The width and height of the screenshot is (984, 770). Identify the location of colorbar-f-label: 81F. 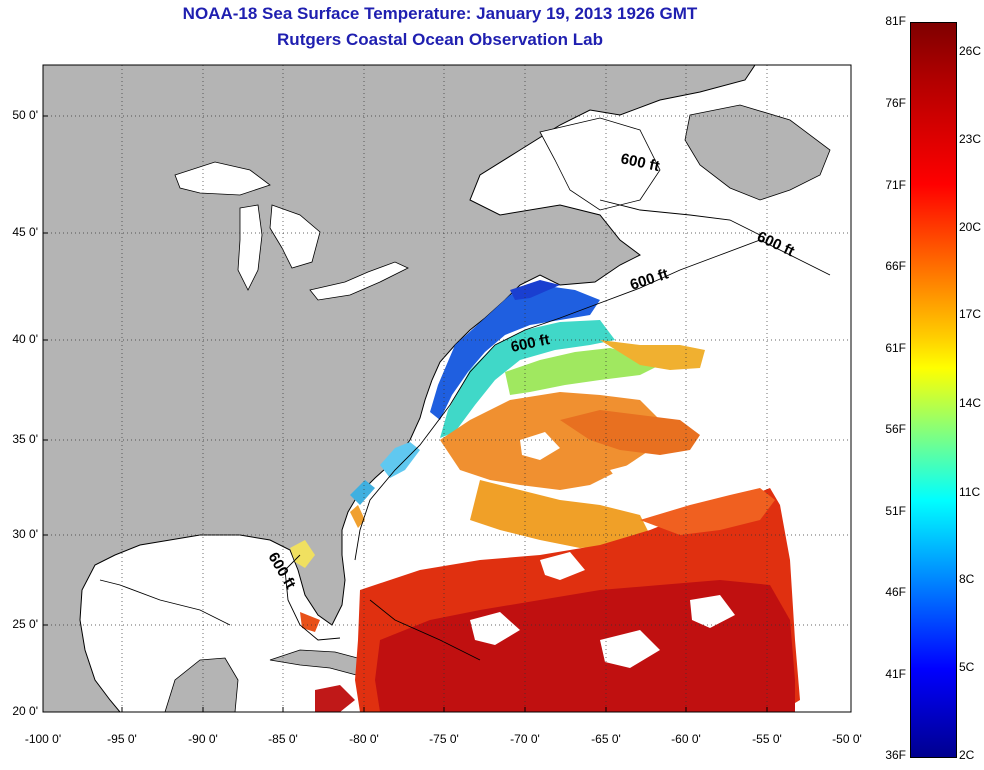
(895, 21).